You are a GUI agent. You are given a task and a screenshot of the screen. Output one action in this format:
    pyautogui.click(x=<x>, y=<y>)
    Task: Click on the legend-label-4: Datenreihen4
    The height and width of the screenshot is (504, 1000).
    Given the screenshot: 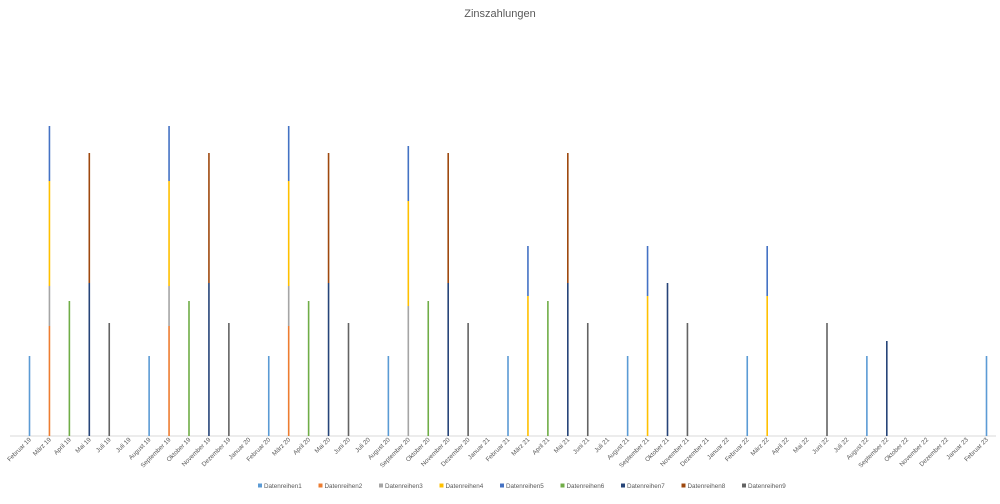 What is the action you would take?
    pyautogui.click(x=465, y=486)
    